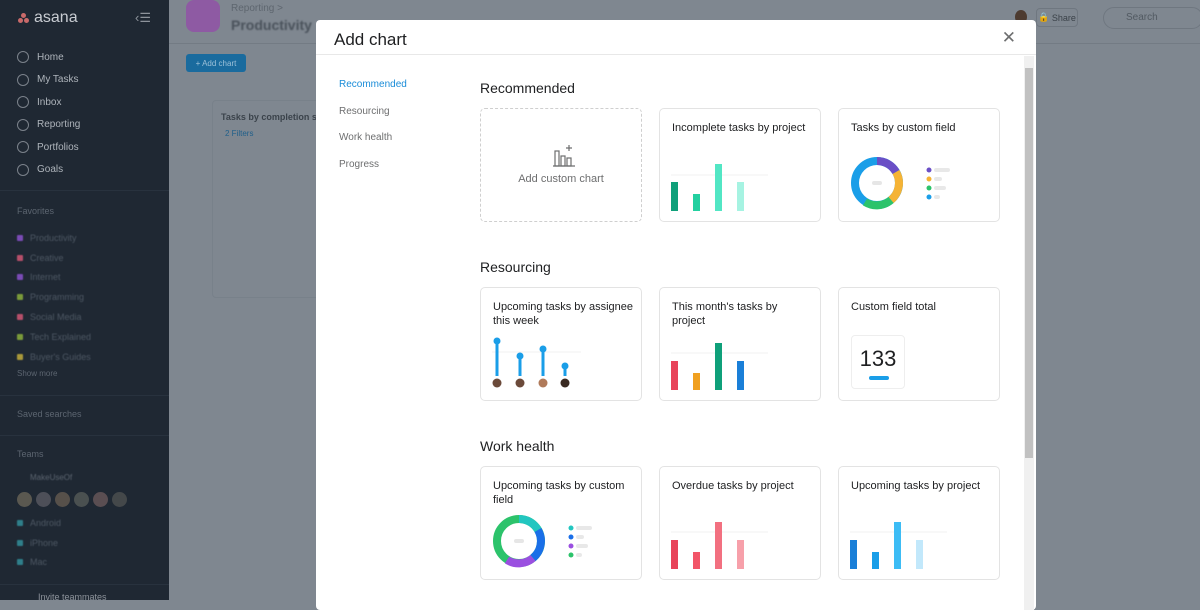 Image resolution: width=1200 pixels, height=610 pixels. Describe the element at coordinates (23, 57) in the screenshot. I see `home-icon` at that location.